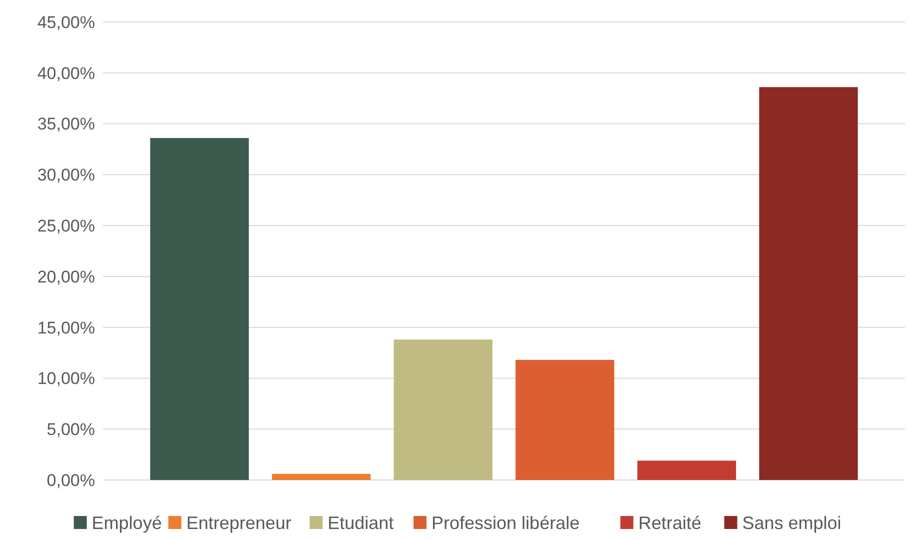  Describe the element at coordinates (66, 175) in the screenshot. I see `y-tick-label: 30,00%` at that location.